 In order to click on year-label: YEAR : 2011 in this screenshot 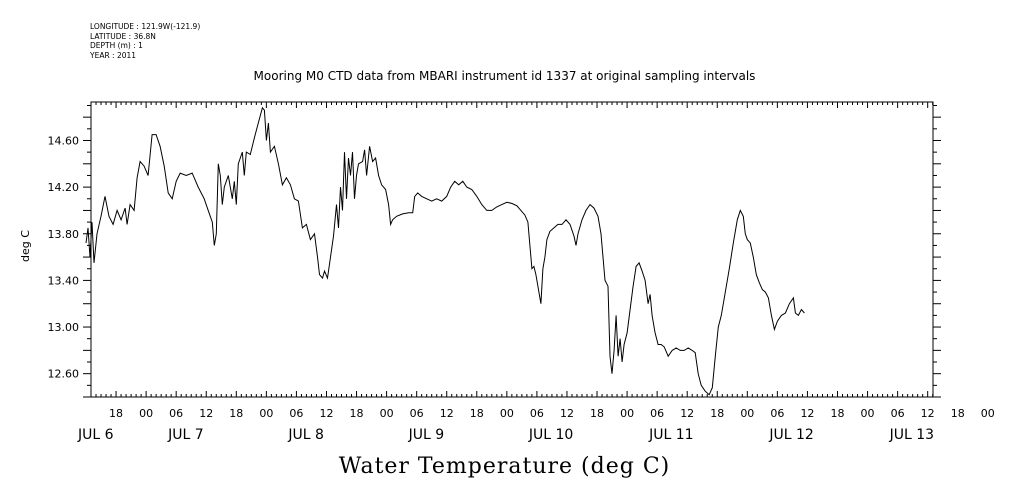, I will do `click(113, 55)`.